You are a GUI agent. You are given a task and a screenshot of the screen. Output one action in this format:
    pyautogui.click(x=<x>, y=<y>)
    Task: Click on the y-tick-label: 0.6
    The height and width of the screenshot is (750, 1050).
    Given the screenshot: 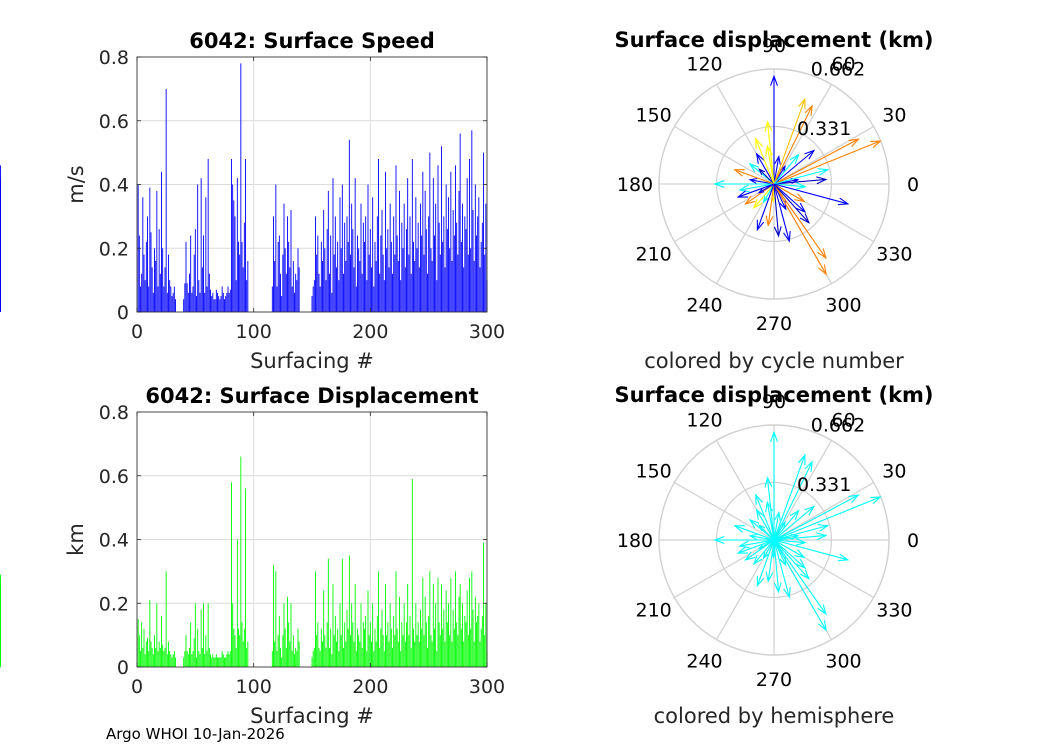 What is the action you would take?
    pyautogui.click(x=114, y=122)
    